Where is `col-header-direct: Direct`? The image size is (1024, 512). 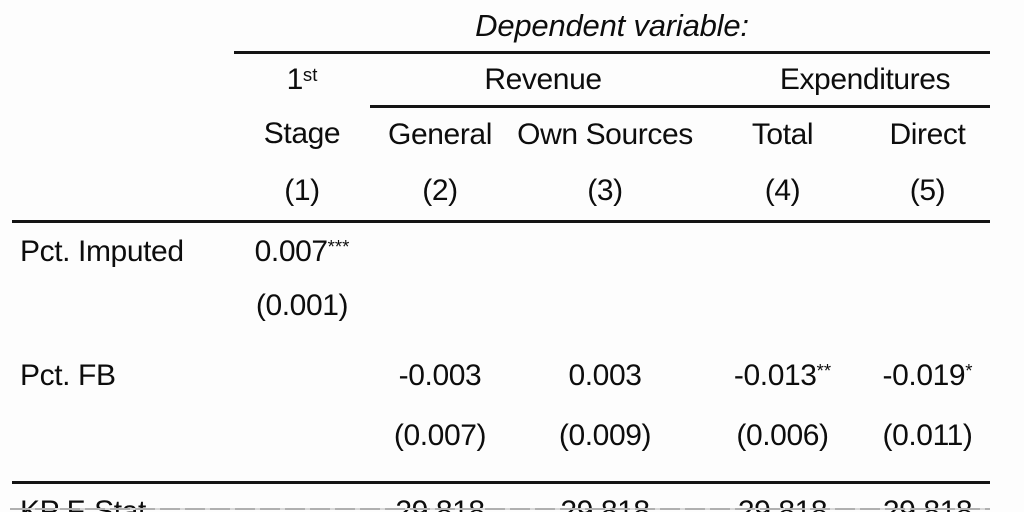 col-header-direct: Direct is located at coordinates (927, 134).